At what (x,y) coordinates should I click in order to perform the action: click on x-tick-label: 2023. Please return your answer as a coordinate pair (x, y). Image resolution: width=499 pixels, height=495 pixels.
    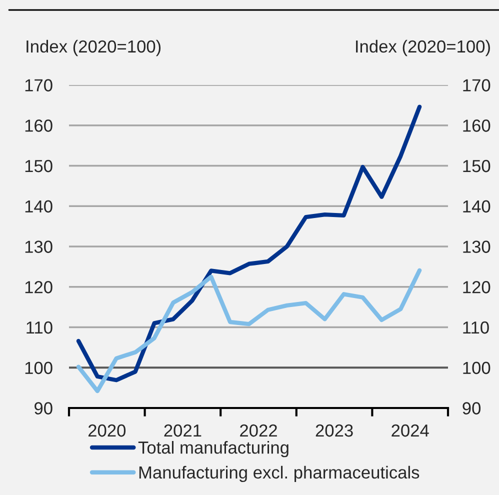
    Looking at the image, I should click on (334, 430).